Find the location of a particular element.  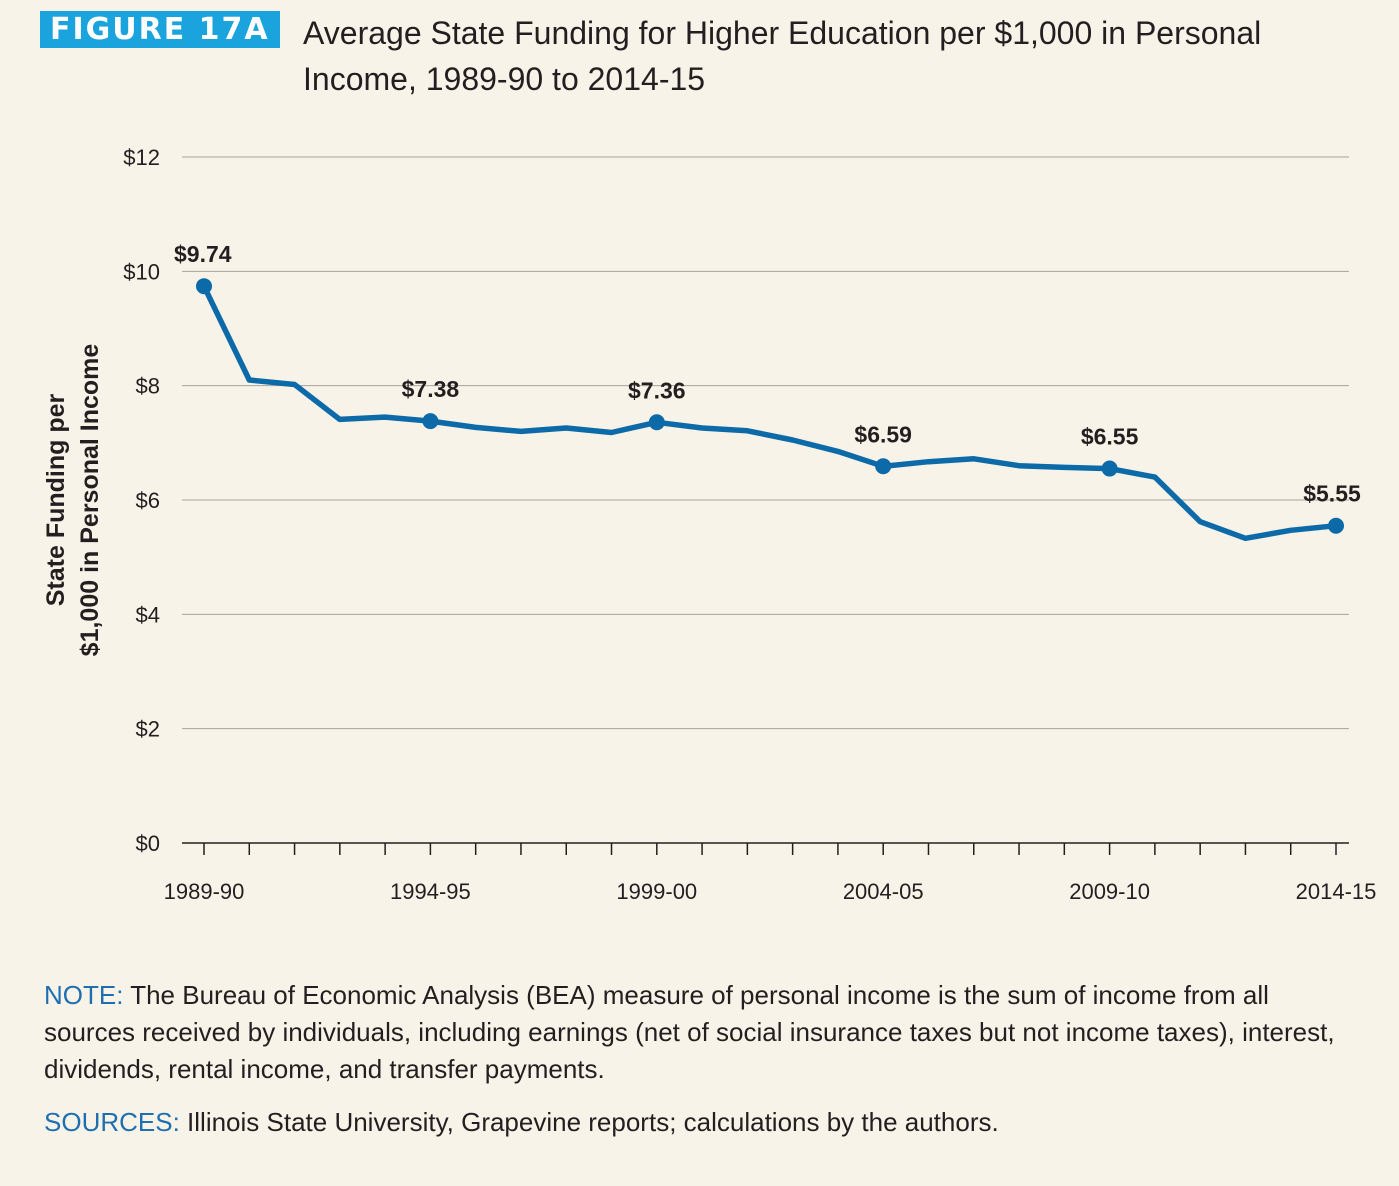

y-tick-label: $10 is located at coordinates (141, 271).